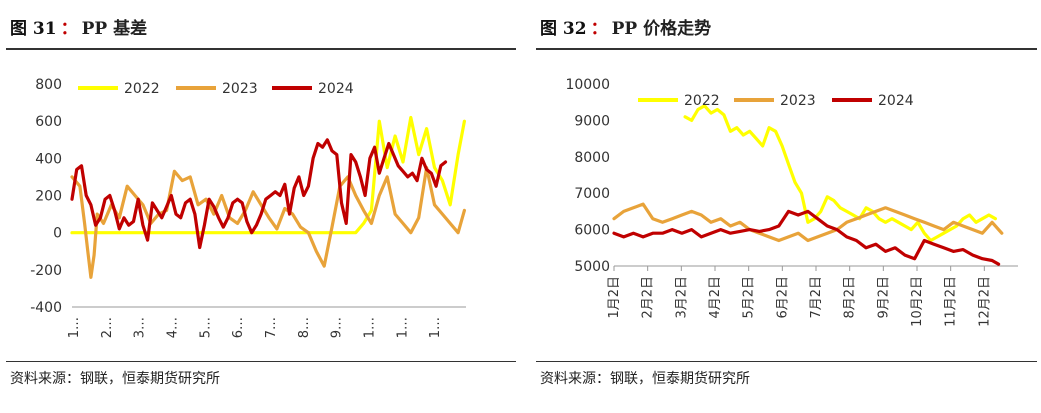  I want to click on y-tick-label: 7000, so click(592, 194).